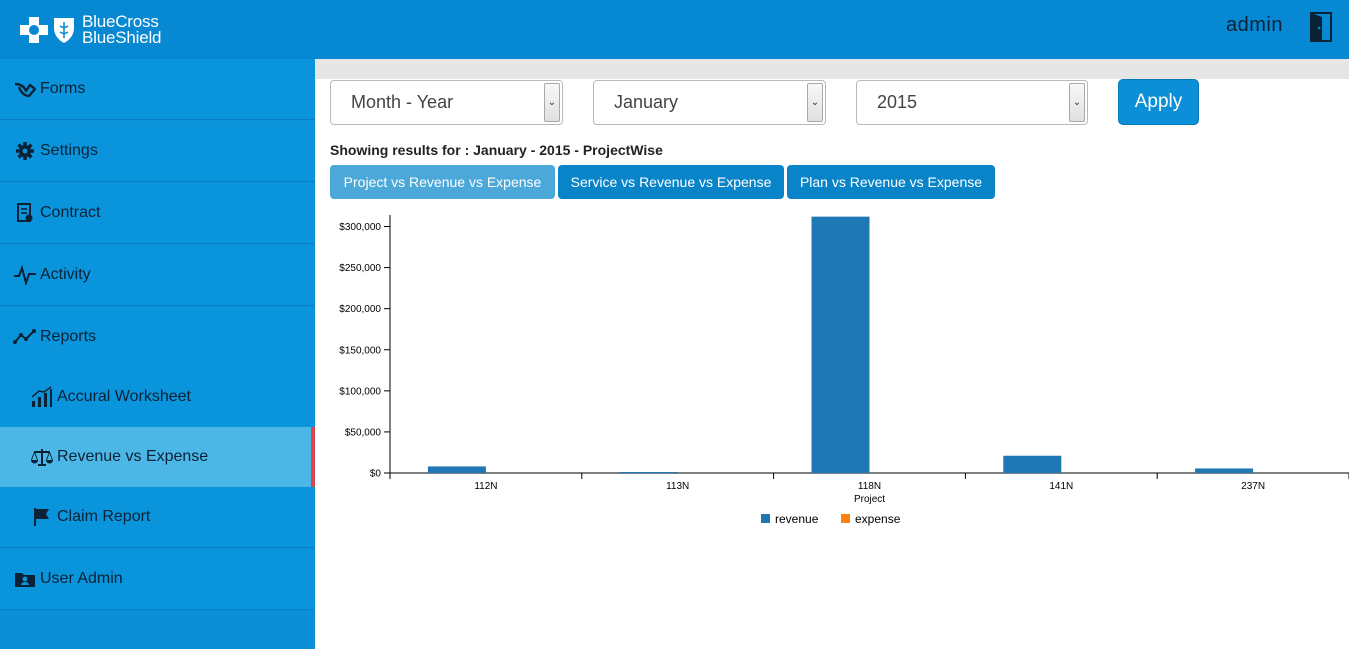 The image size is (1349, 649). I want to click on month-value: January, so click(646, 102).